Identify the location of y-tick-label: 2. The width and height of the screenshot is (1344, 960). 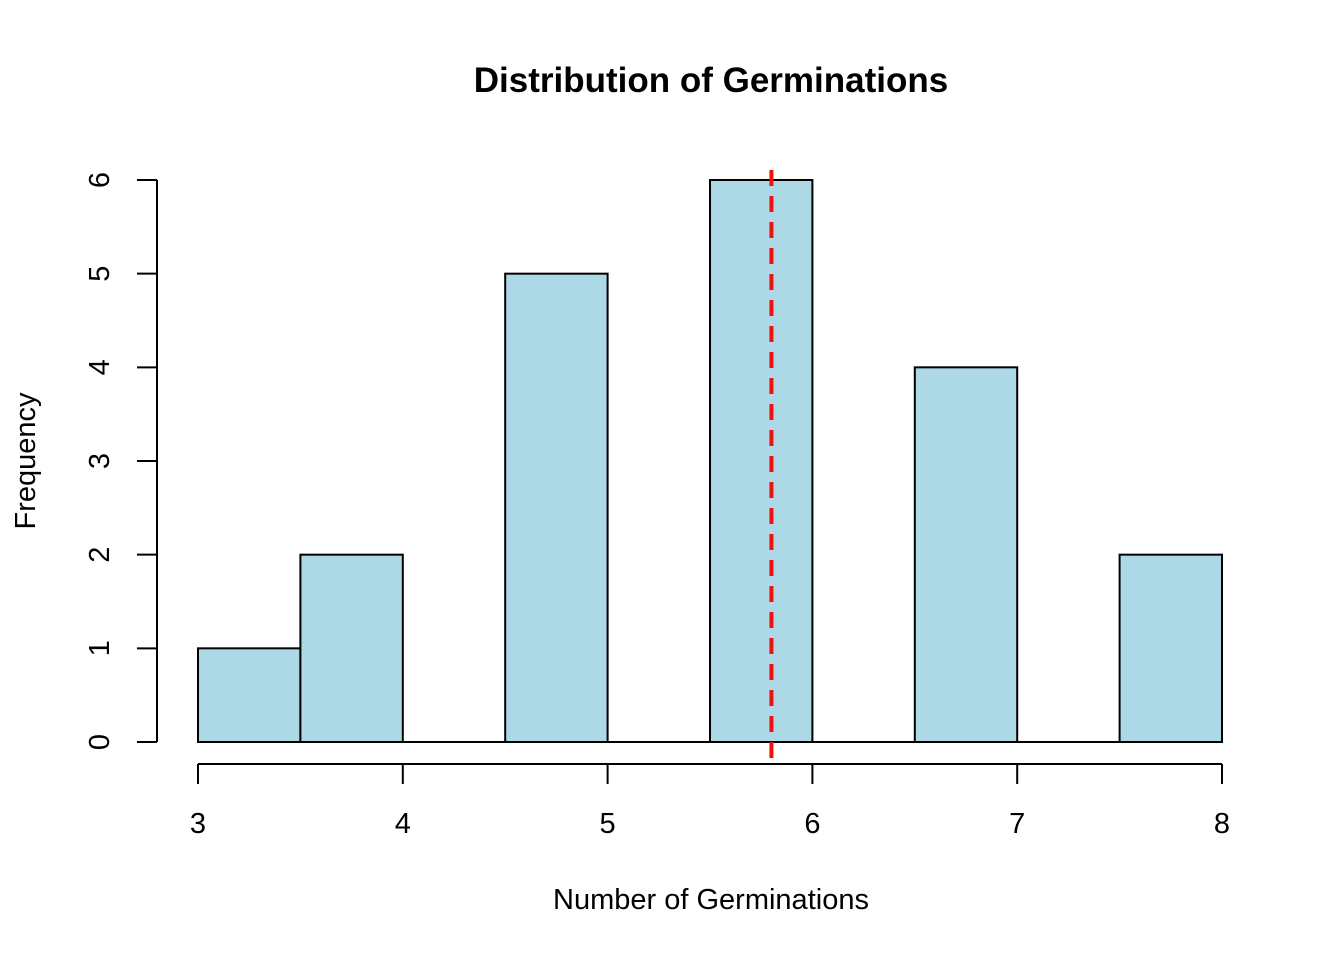
(100, 555).